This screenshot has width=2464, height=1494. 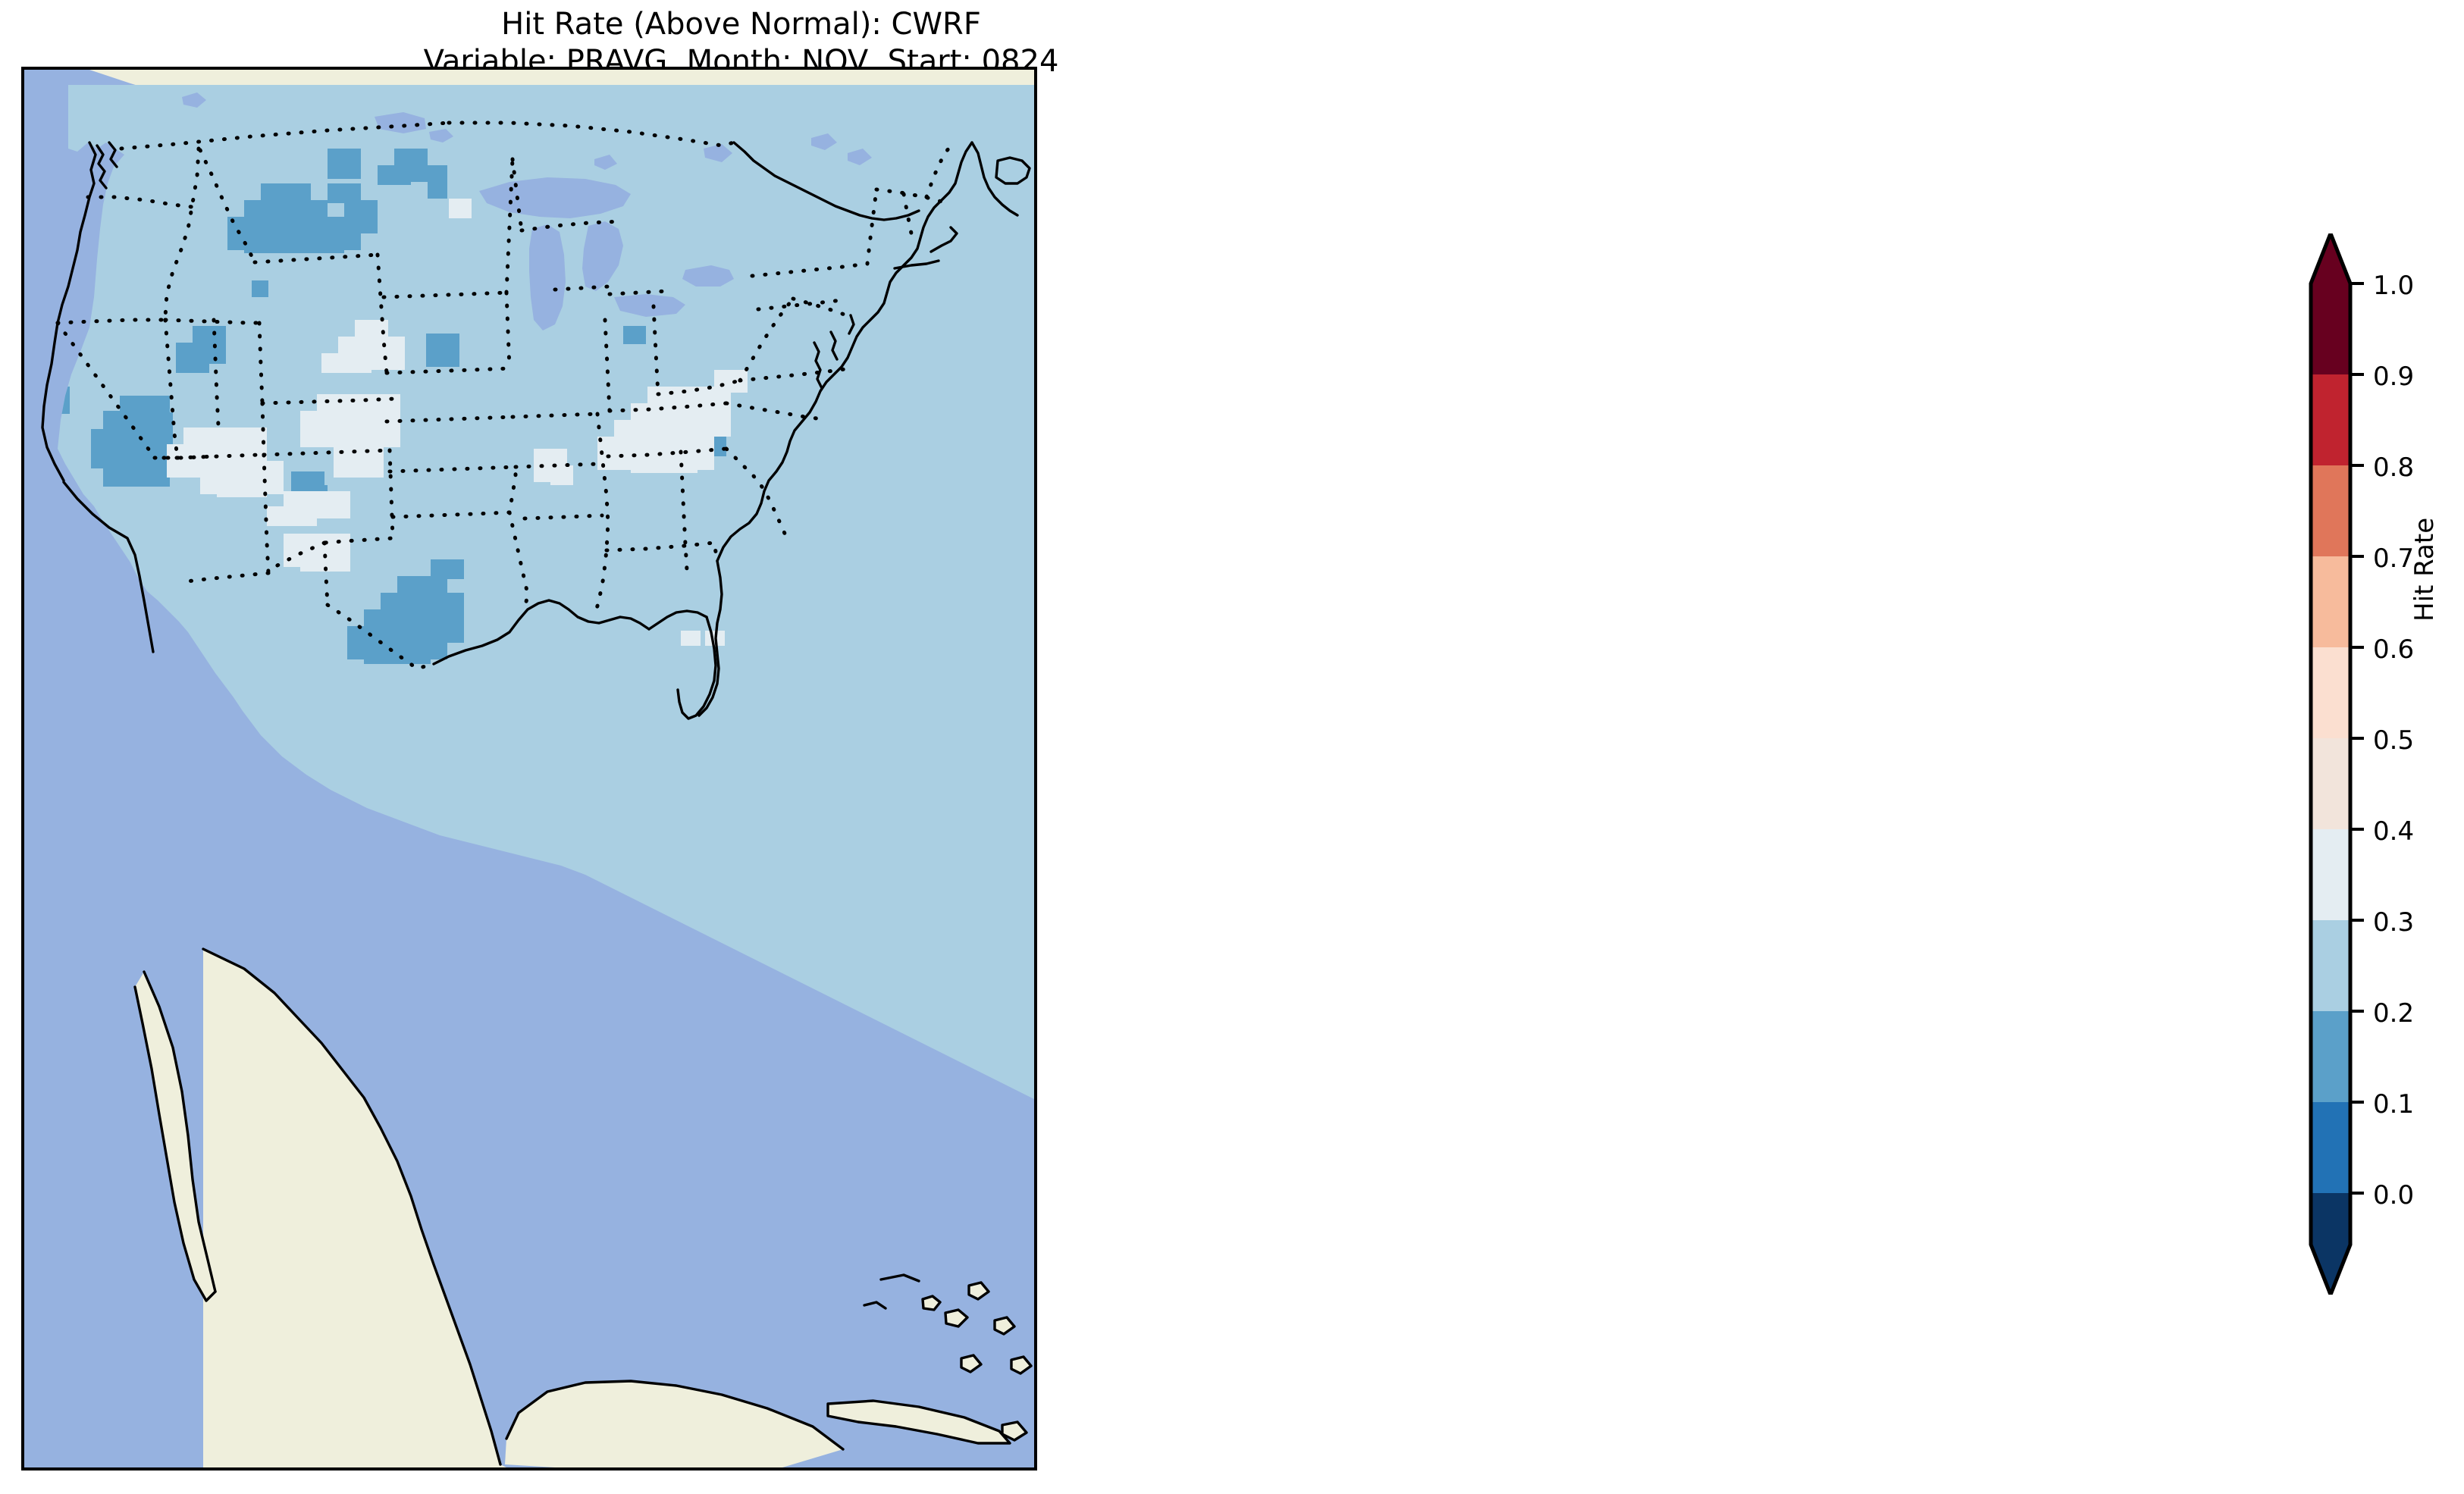 I want to click on colorbar-bin-0.0-0.1, so click(x=2330, y=1219).